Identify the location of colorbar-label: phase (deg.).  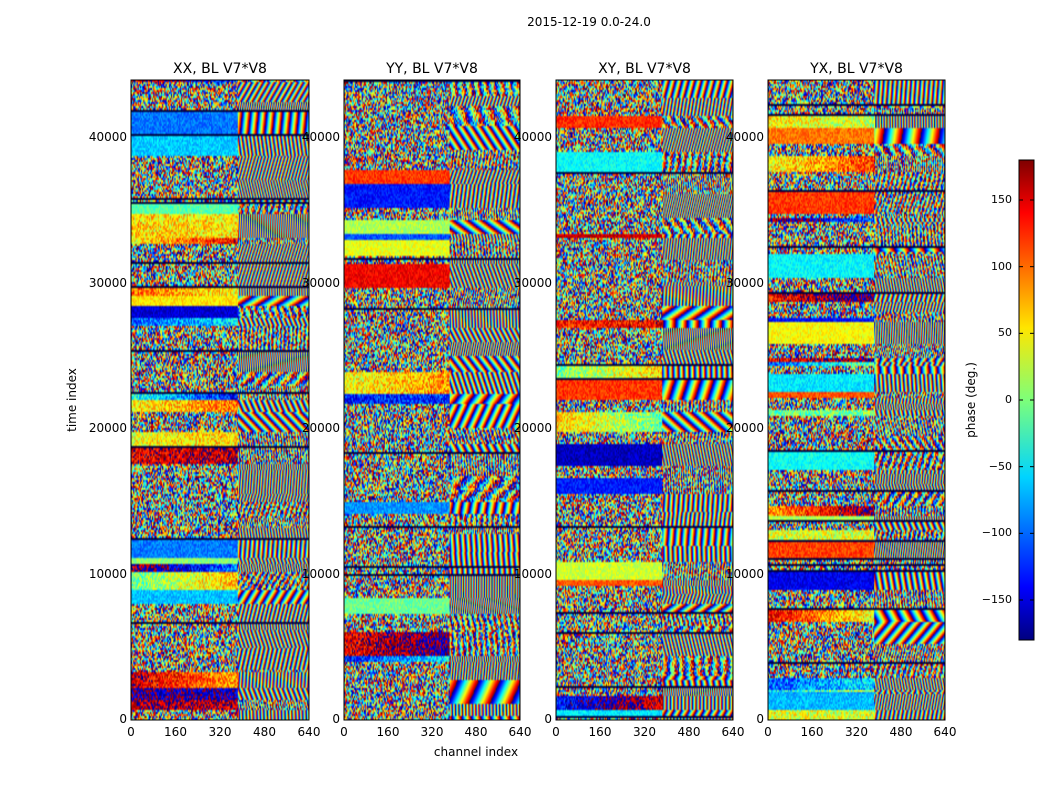
(971, 400).